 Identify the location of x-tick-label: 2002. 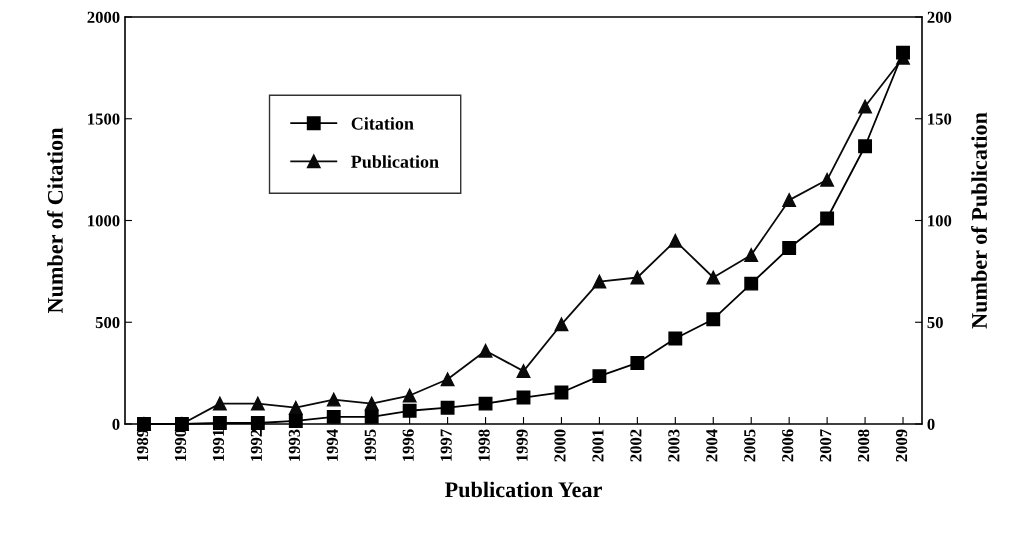
(636, 445).